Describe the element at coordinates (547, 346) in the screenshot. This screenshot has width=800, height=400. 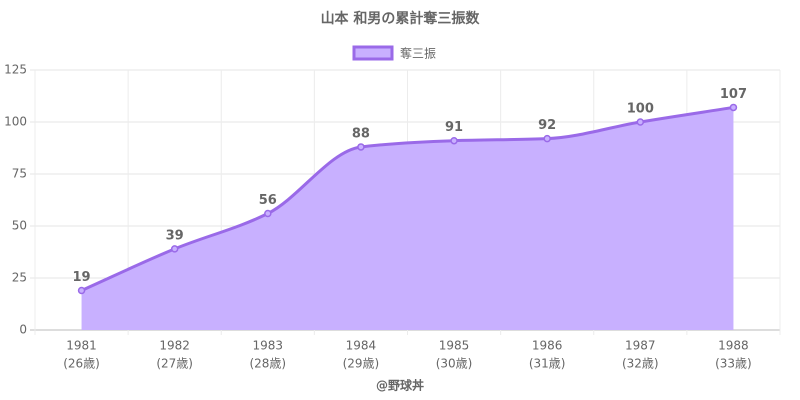
I see `x-tick-label: 1986` at that location.